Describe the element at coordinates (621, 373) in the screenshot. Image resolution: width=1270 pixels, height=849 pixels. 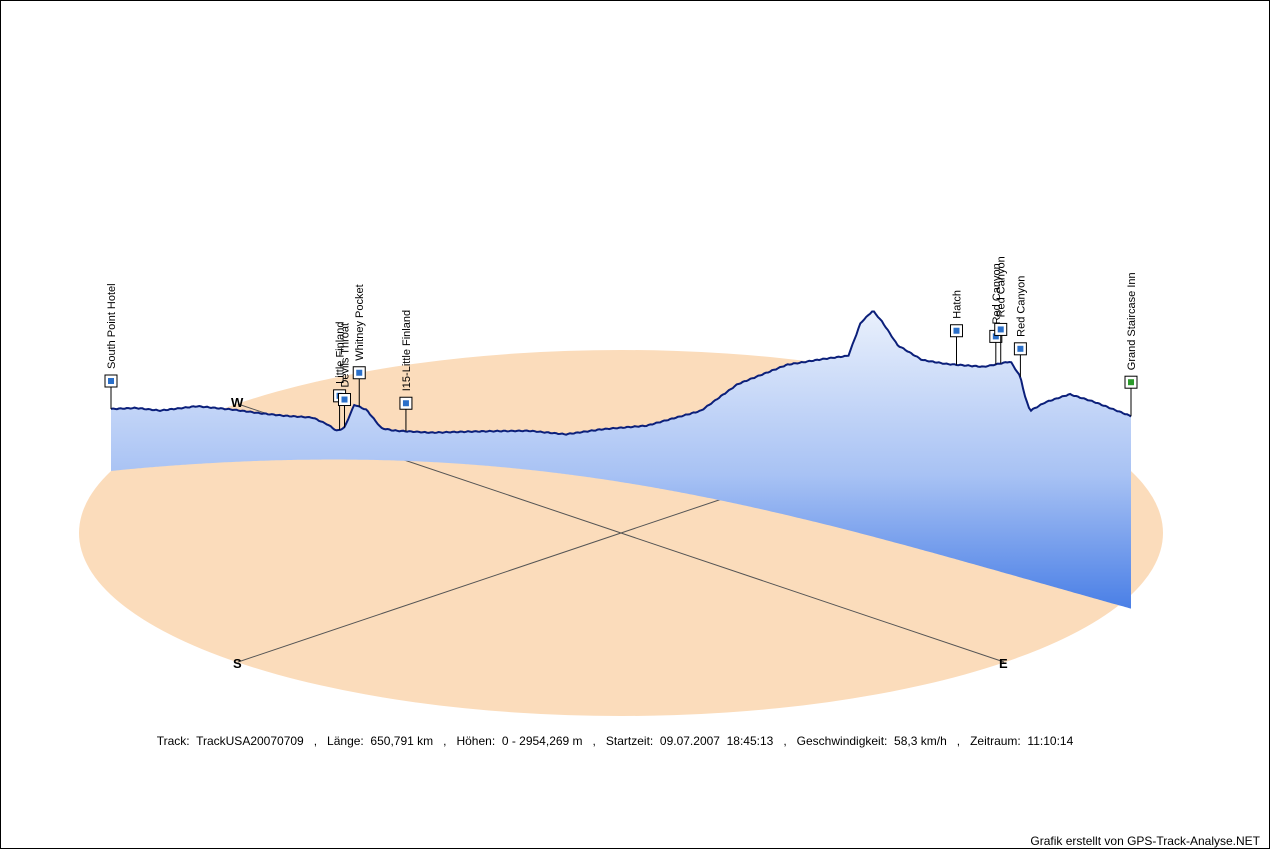
I see `profile-line` at that location.